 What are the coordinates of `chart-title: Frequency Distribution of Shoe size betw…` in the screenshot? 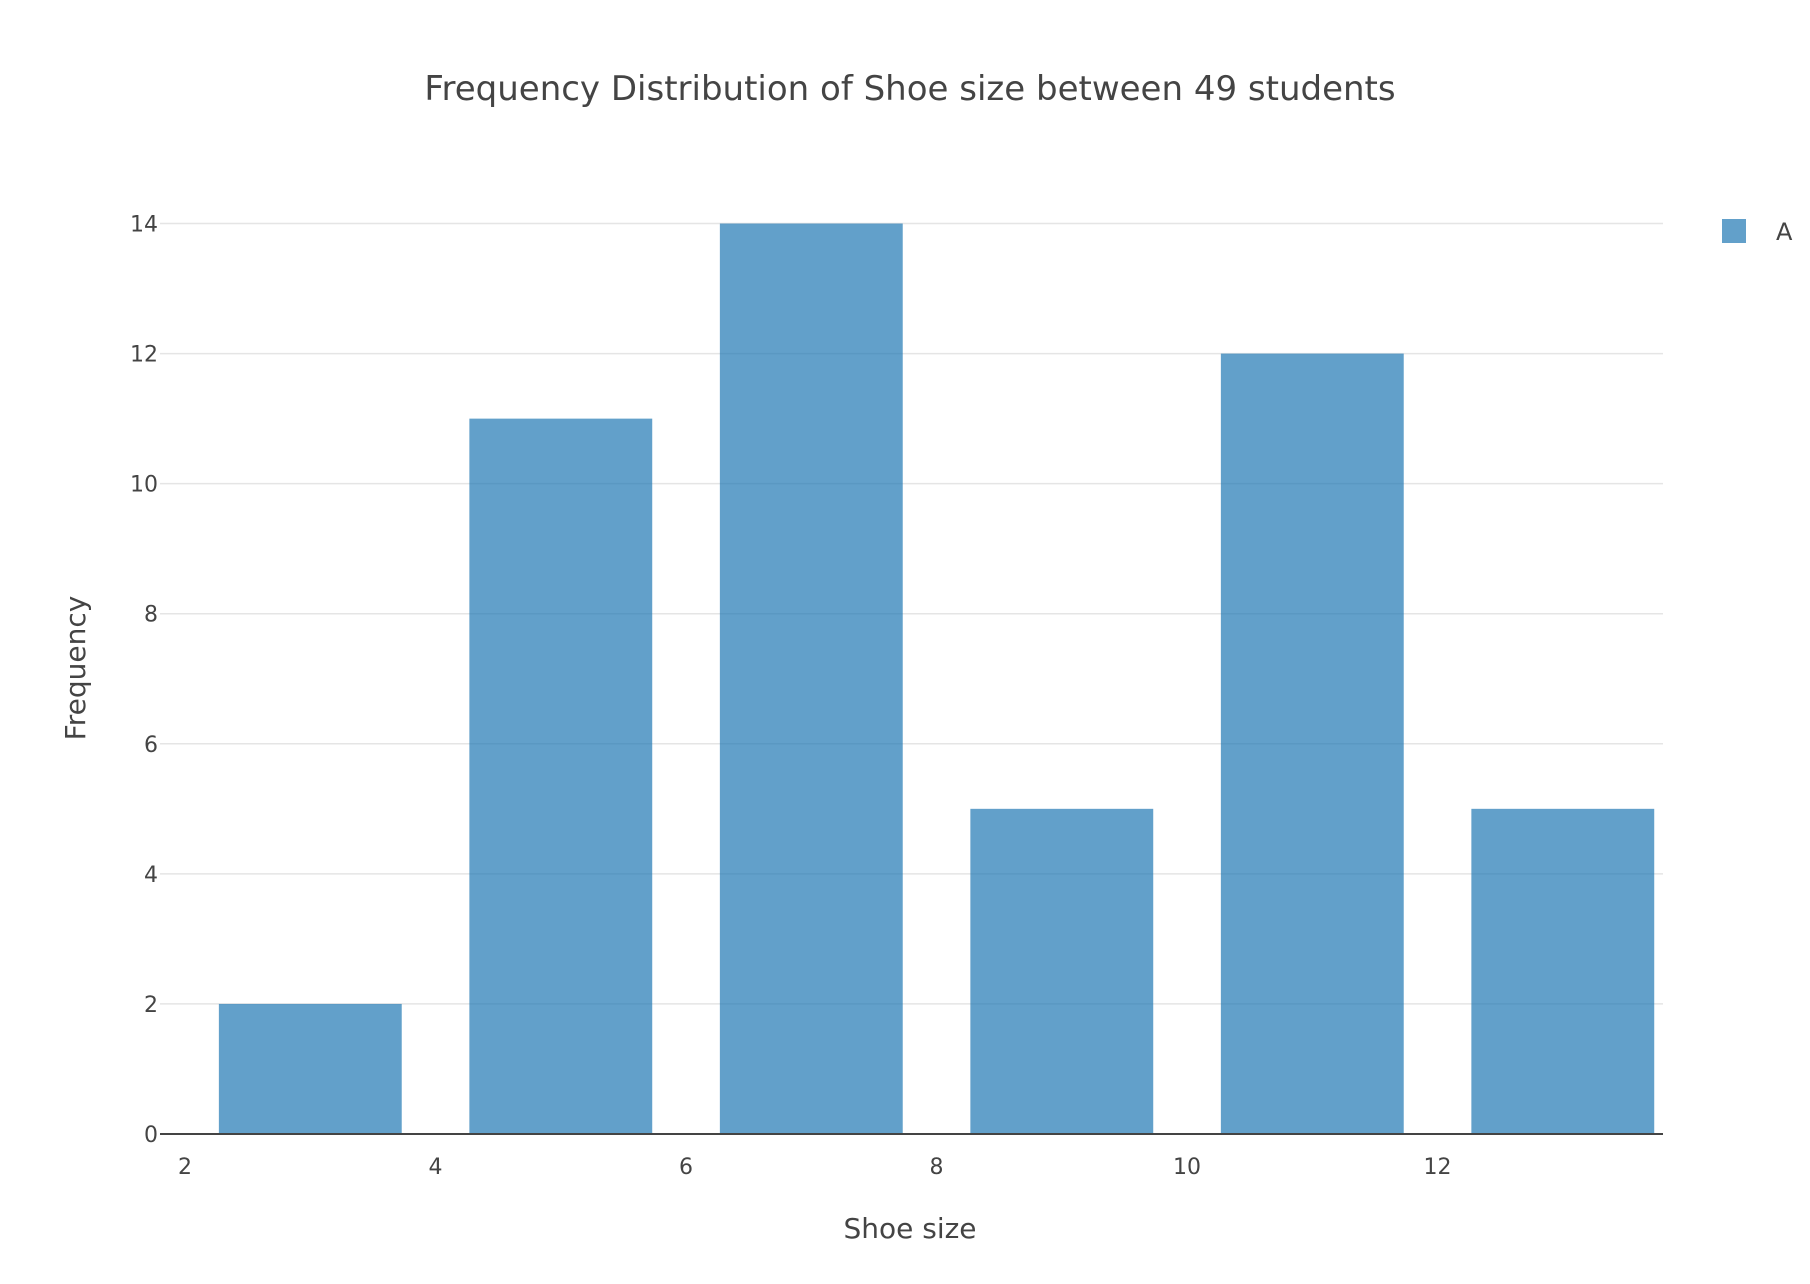 It's located at (909, 89).